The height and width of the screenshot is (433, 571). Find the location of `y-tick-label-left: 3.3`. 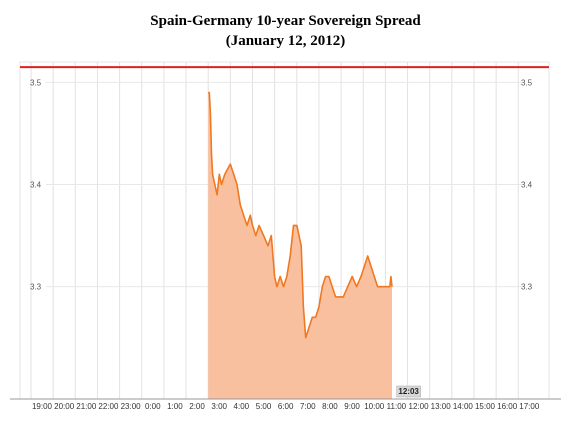

y-tick-label-left: 3.3 is located at coordinates (36, 287).